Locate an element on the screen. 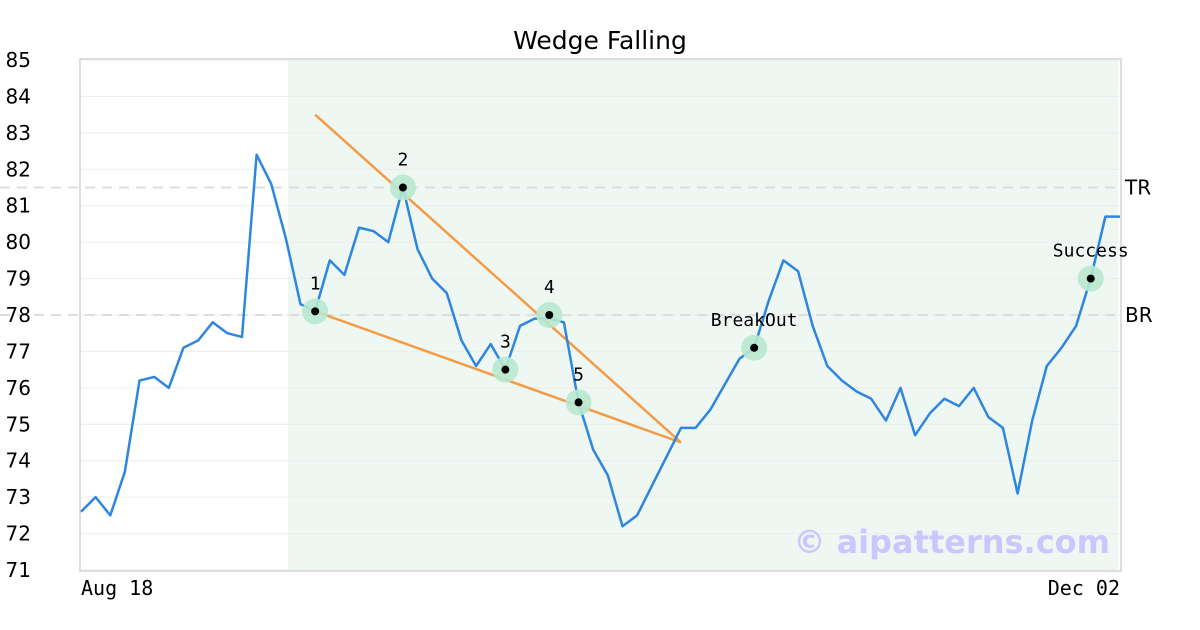 This screenshot has height=630, width=1200. y-tick-label: 71 is located at coordinates (18, 570).